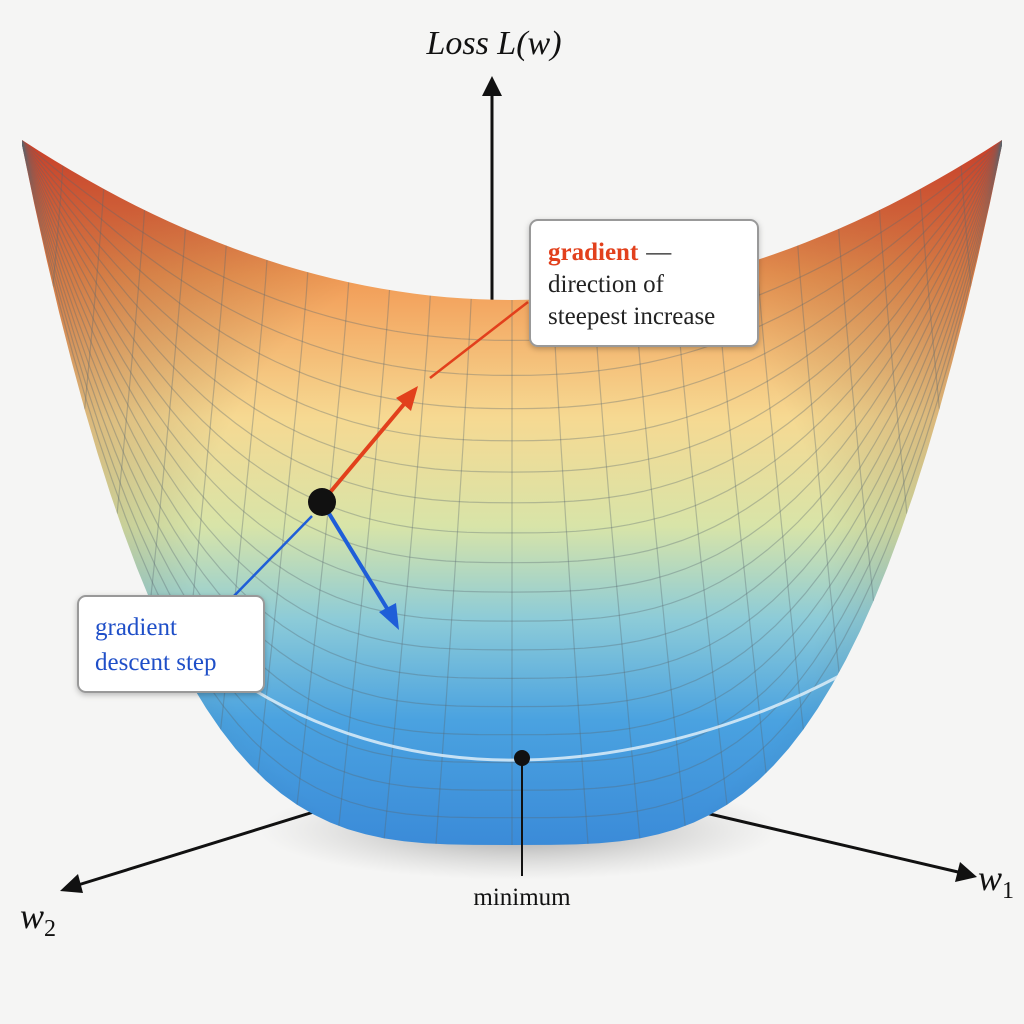  Describe the element at coordinates (355, 556) in the screenshot. I see `descent-arrow` at that location.